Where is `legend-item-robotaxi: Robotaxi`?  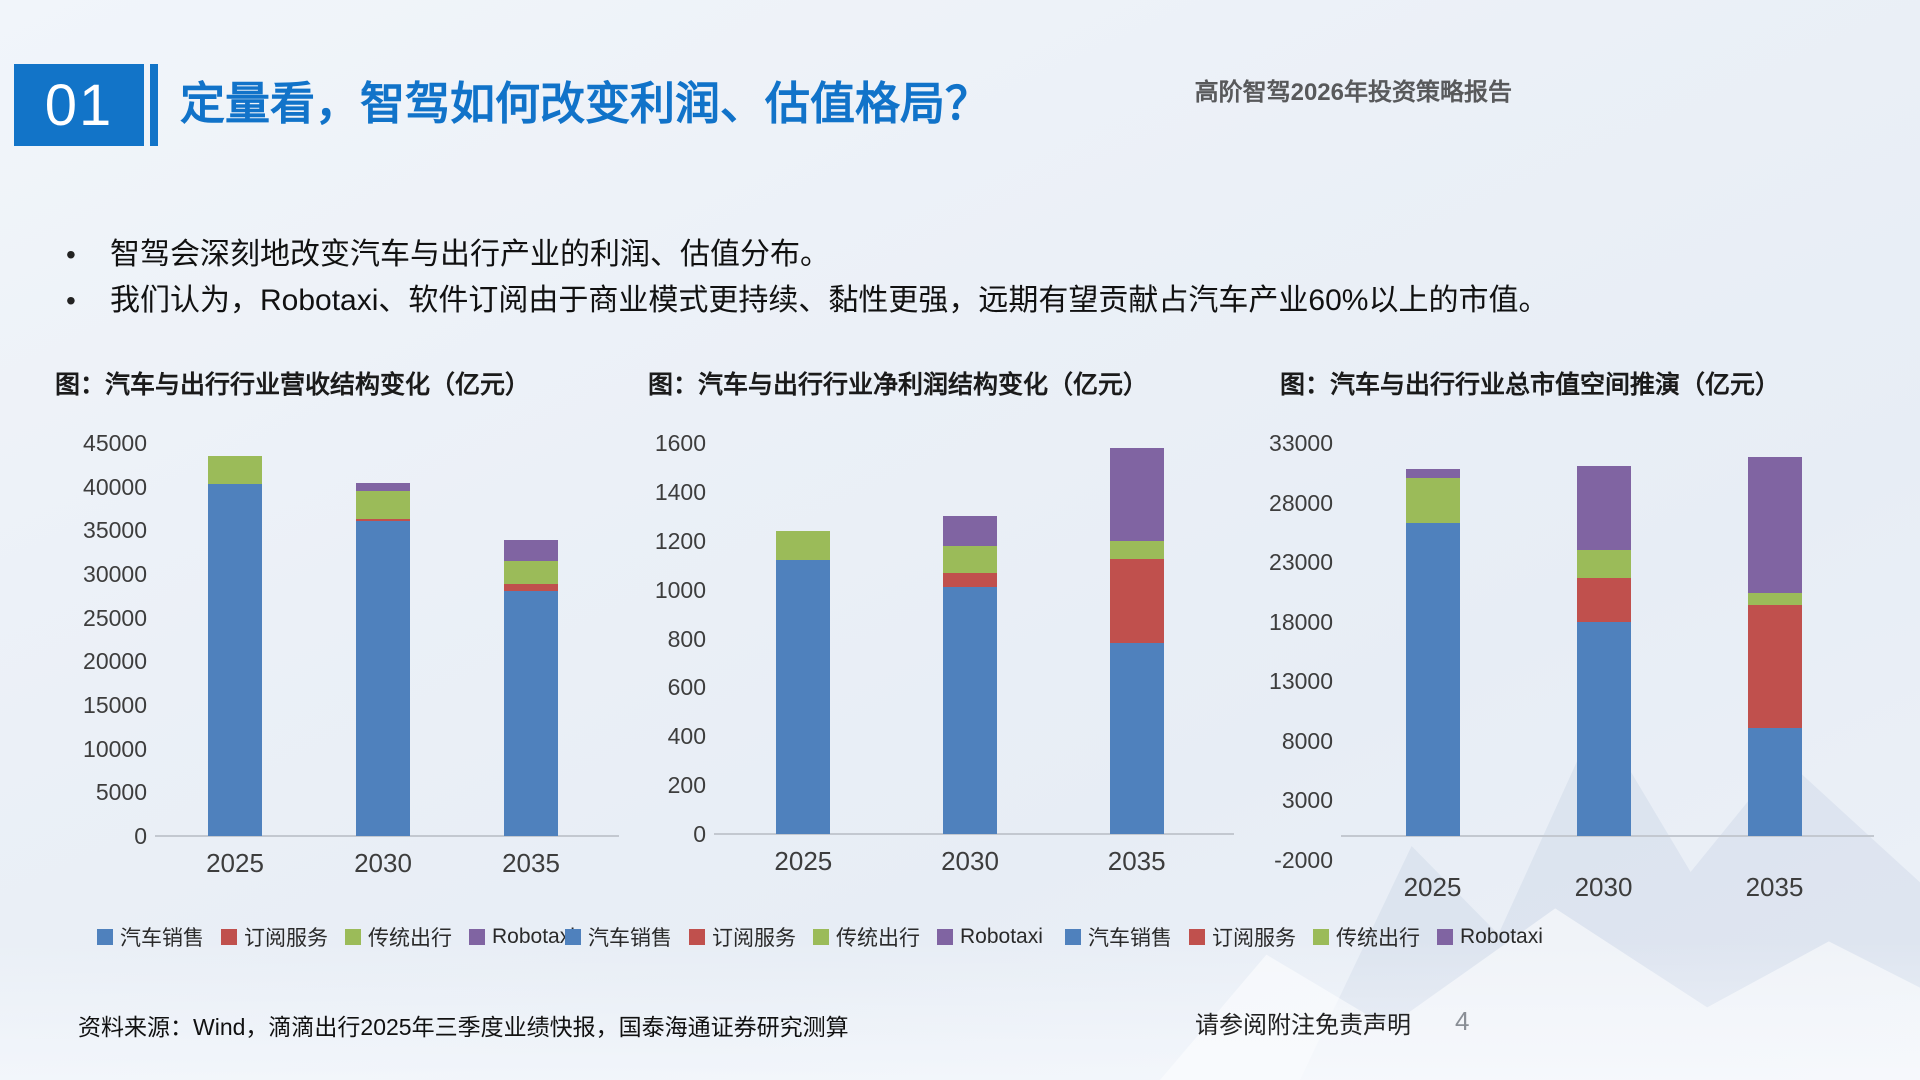 legend-item-robotaxi: Robotaxi is located at coordinates (522, 937).